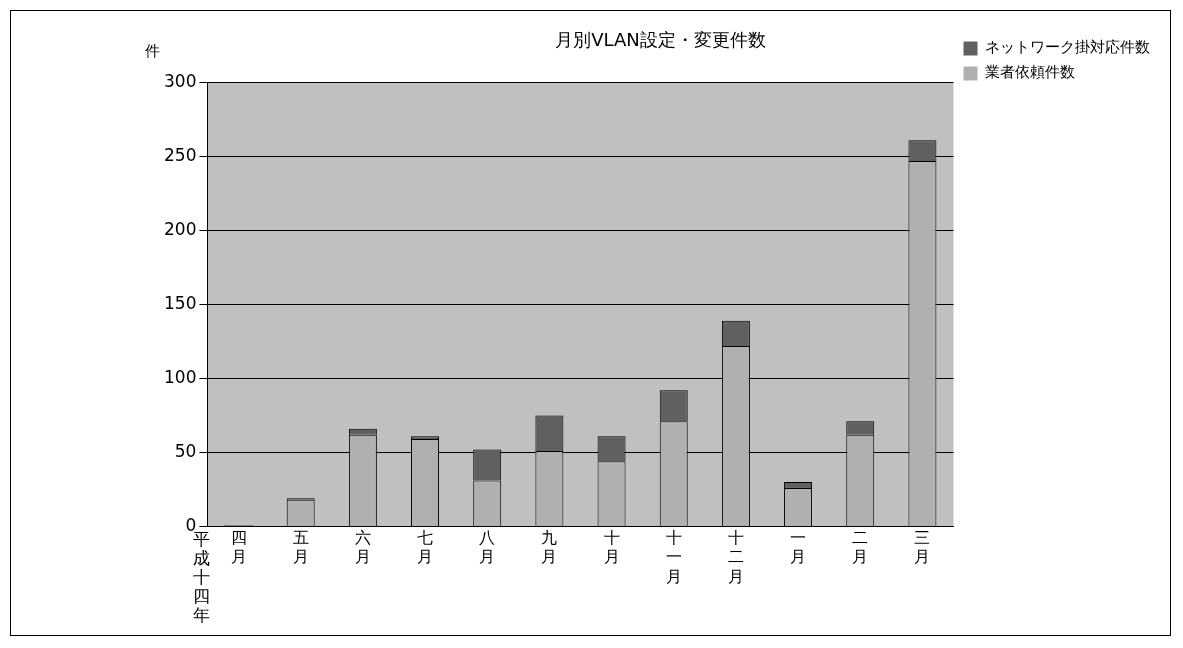 The image size is (1183, 648). What do you see at coordinates (1067, 47) in the screenshot?
I see `legend-label: ネットワーク掛対応件数` at bounding box center [1067, 47].